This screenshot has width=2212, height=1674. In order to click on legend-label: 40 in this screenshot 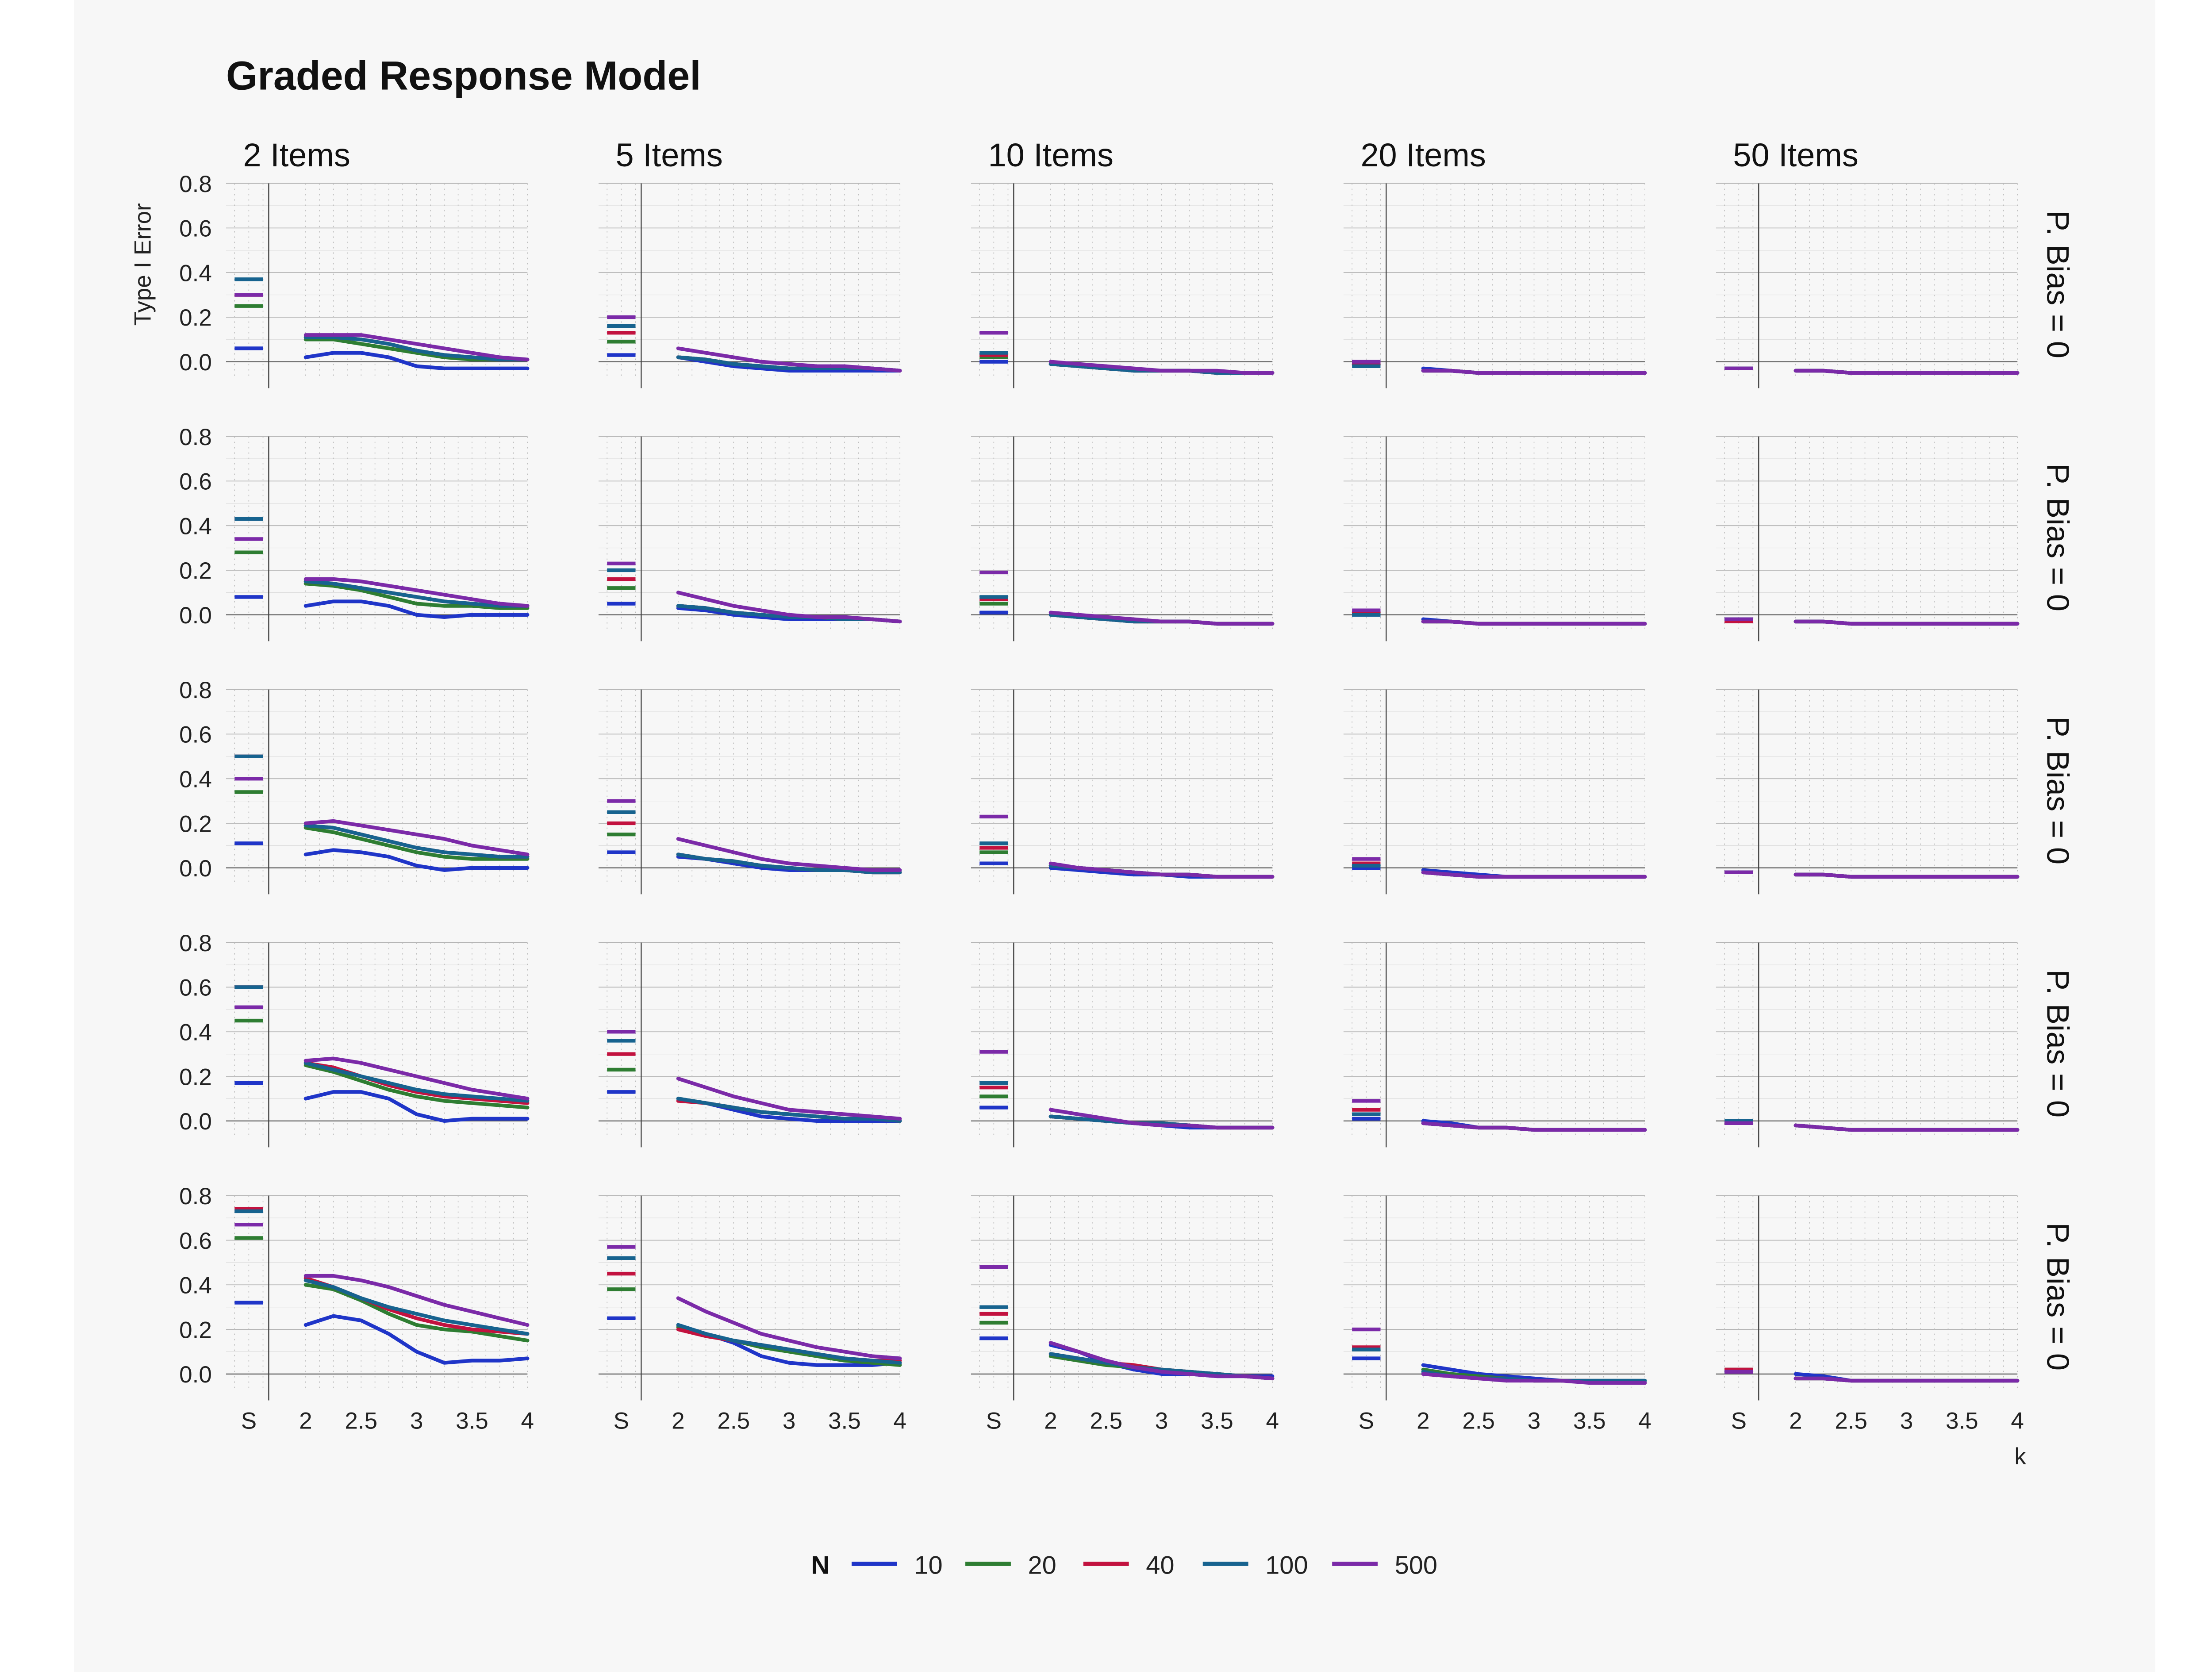, I will do `click(1160, 1565)`.